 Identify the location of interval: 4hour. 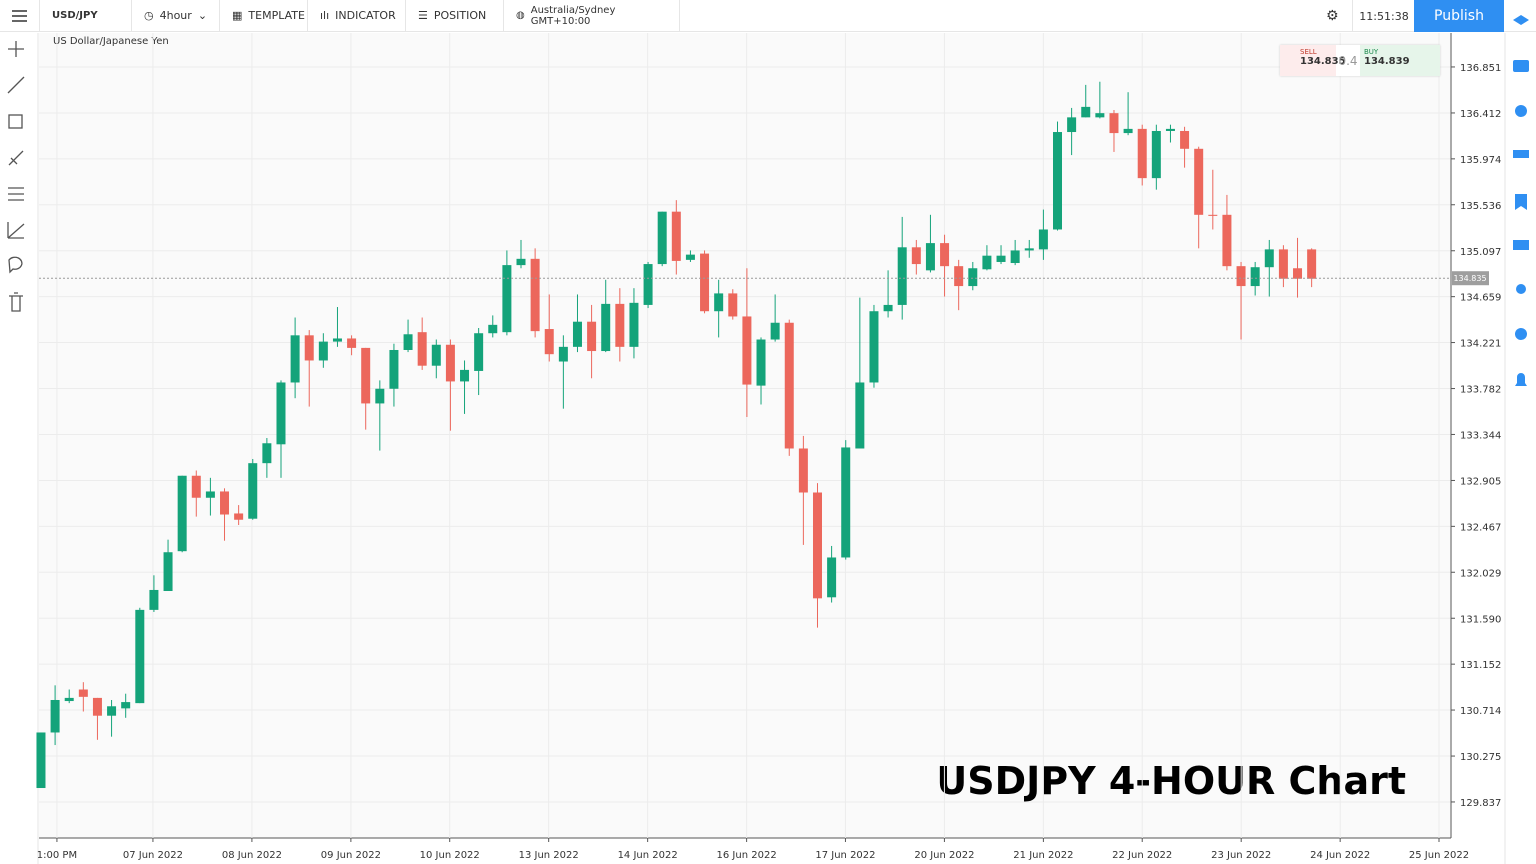
(175, 15).